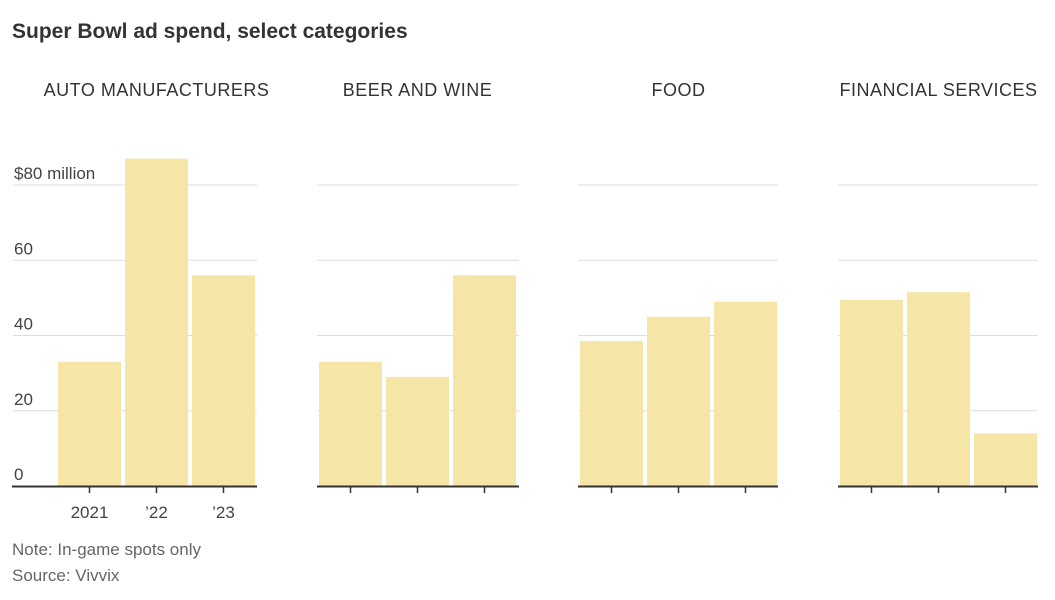 Image resolution: width=1055 pixels, height=600 pixels. I want to click on panel-2: FOOD, so click(678, 286).